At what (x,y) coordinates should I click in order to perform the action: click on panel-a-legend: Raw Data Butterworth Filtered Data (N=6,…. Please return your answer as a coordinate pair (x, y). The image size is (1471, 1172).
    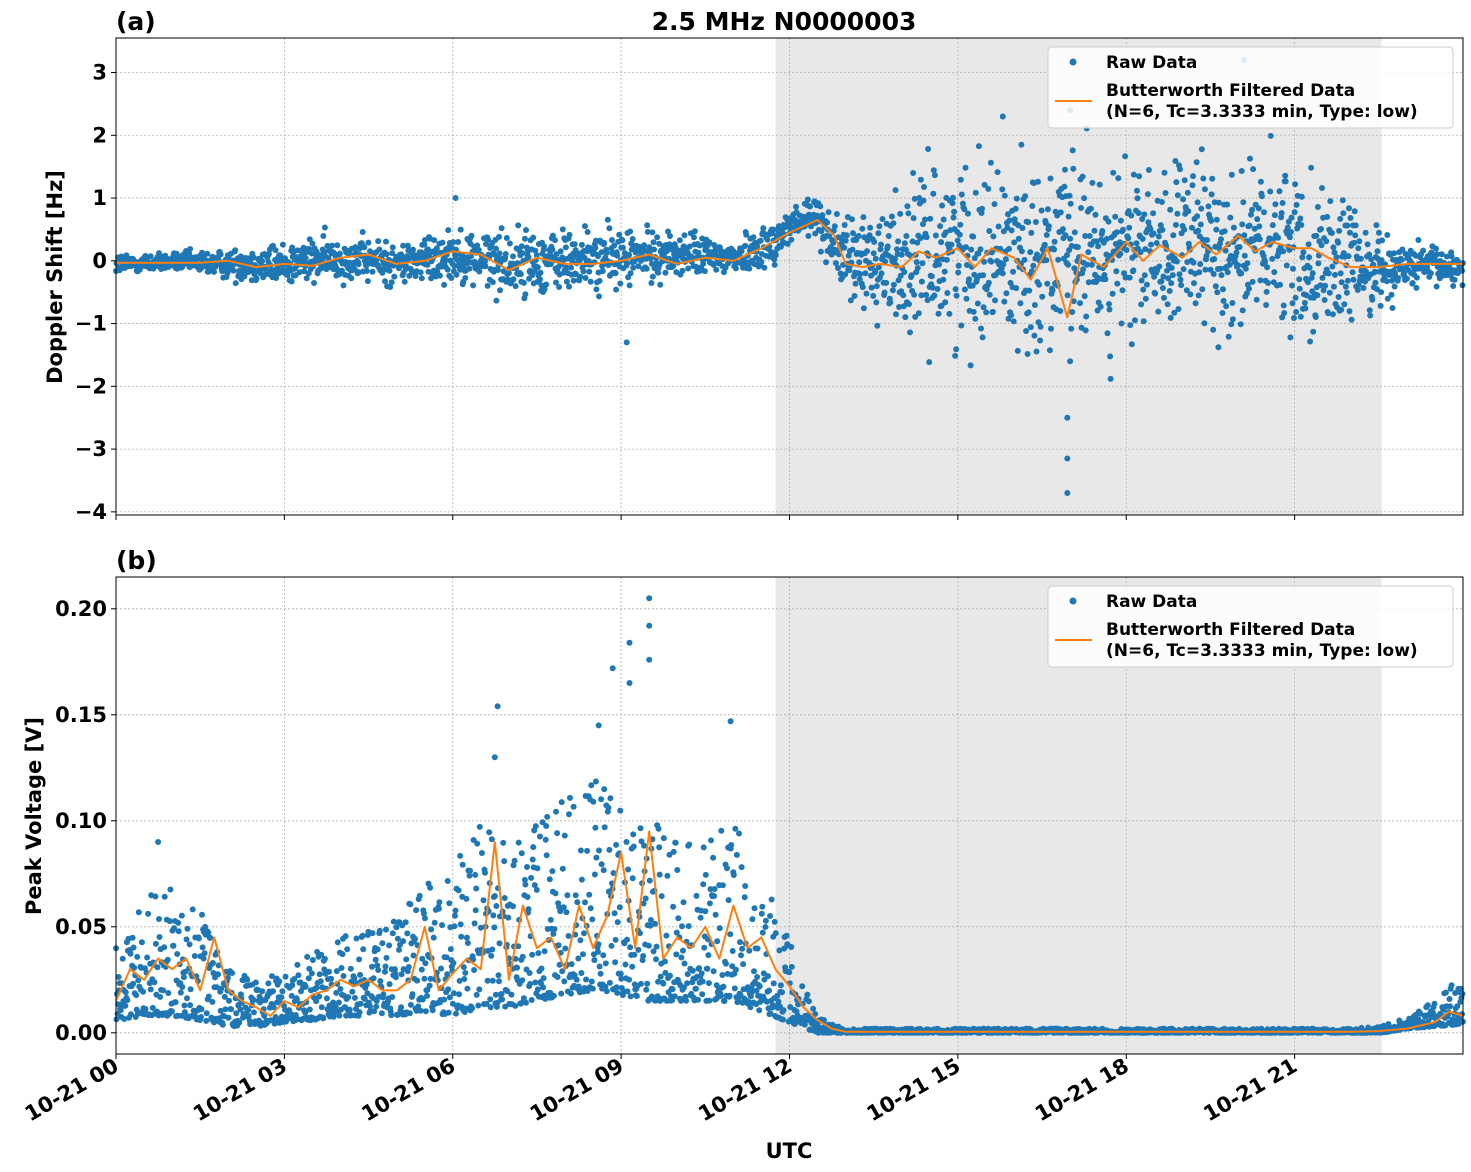
    Looking at the image, I should click on (1250, 87).